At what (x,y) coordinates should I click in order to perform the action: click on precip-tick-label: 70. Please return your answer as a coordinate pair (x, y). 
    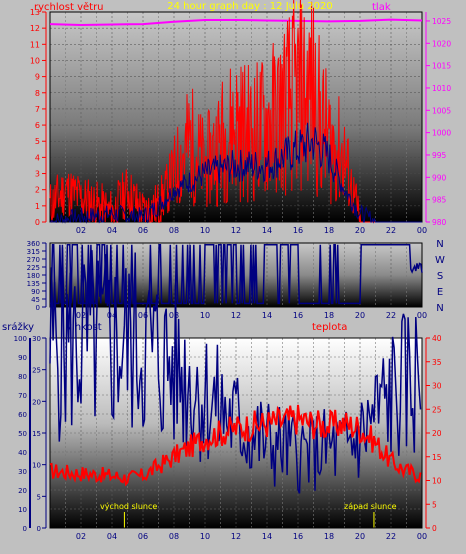
    Looking at the image, I should click on (22, 396).